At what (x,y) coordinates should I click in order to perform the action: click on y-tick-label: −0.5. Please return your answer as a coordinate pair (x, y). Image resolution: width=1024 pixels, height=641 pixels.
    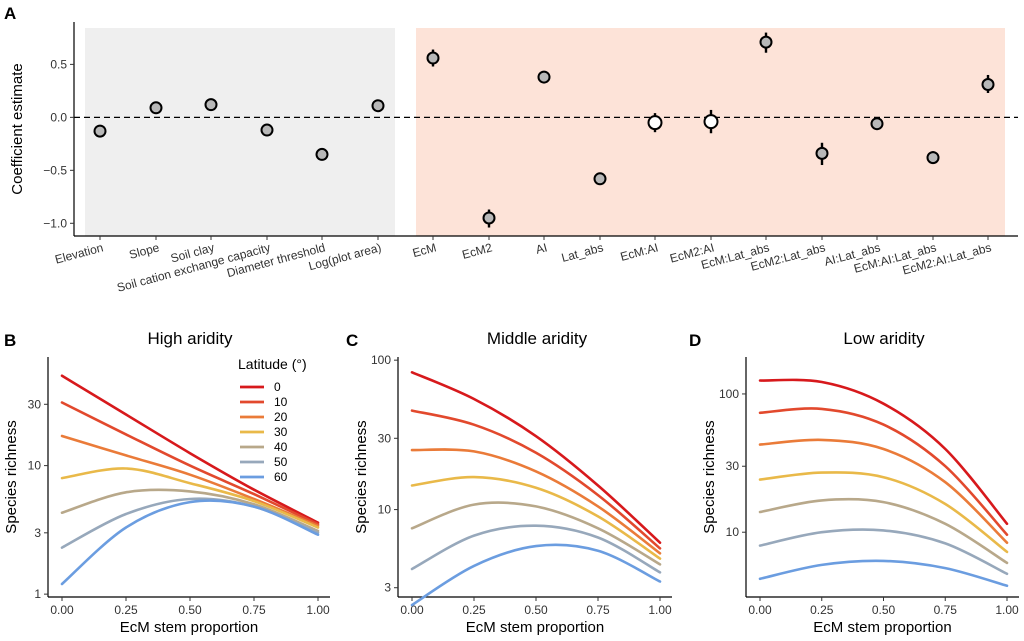
    Looking at the image, I should click on (55, 170).